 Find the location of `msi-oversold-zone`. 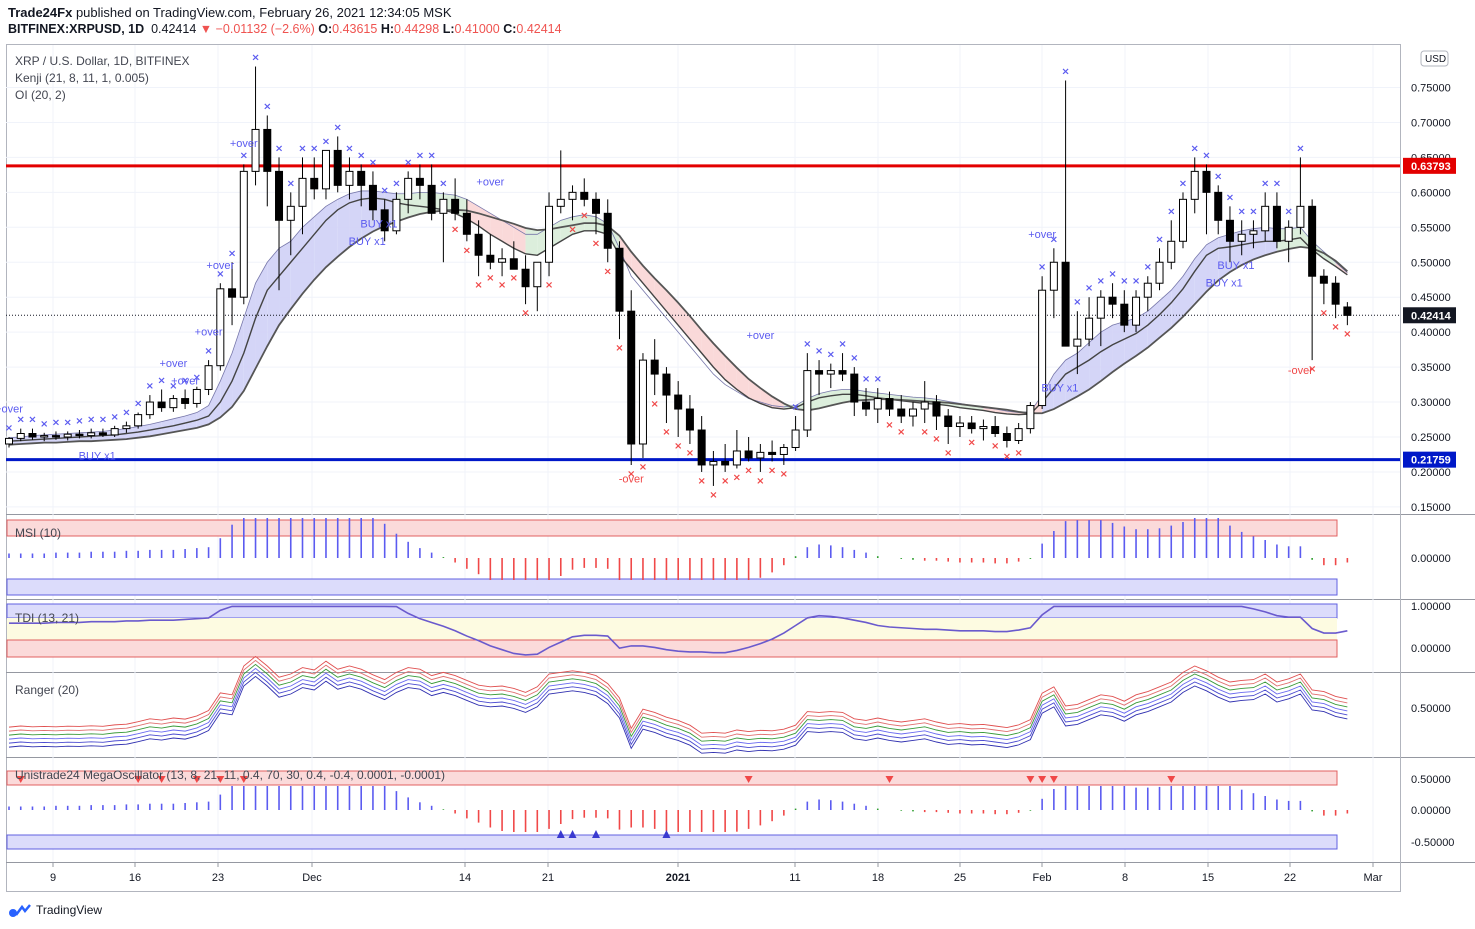

msi-oversold-zone is located at coordinates (672, 587).